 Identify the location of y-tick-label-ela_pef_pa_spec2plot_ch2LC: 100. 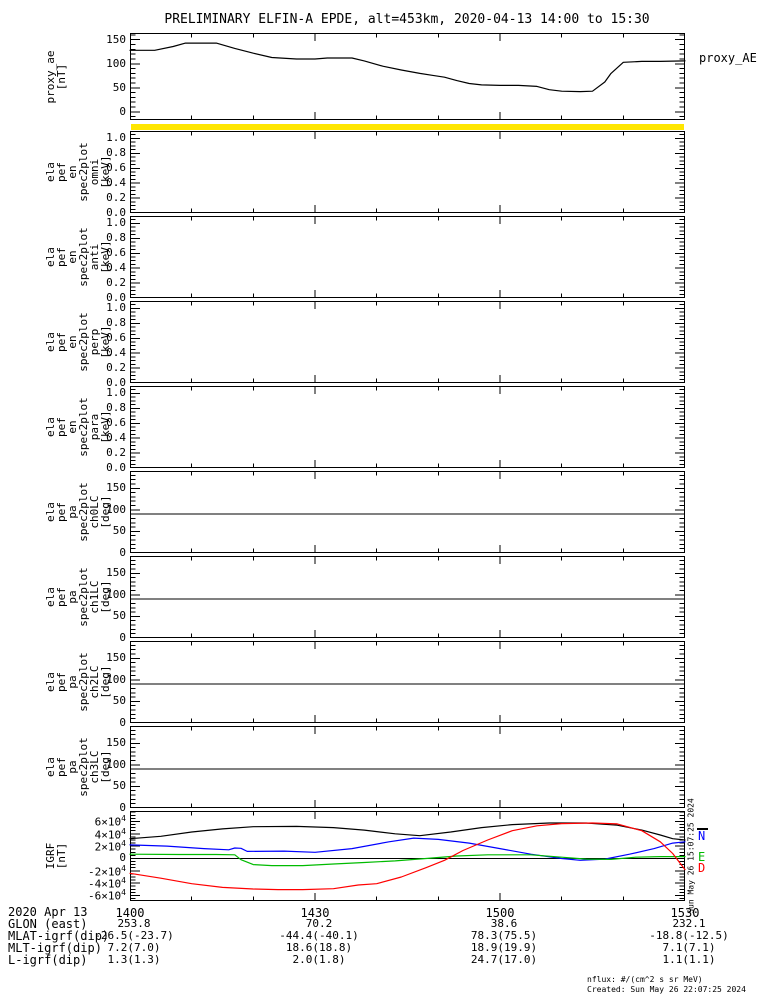
(116, 679).